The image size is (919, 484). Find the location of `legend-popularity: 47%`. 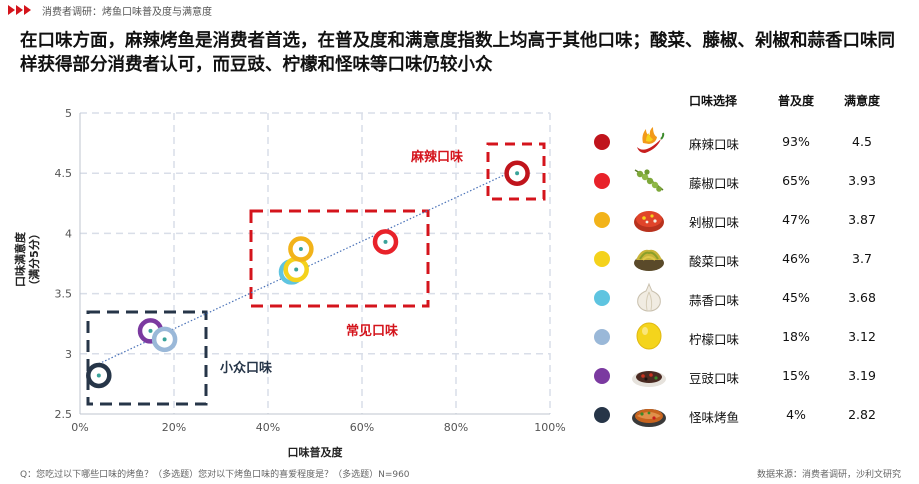

legend-popularity: 47% is located at coordinates (796, 219).